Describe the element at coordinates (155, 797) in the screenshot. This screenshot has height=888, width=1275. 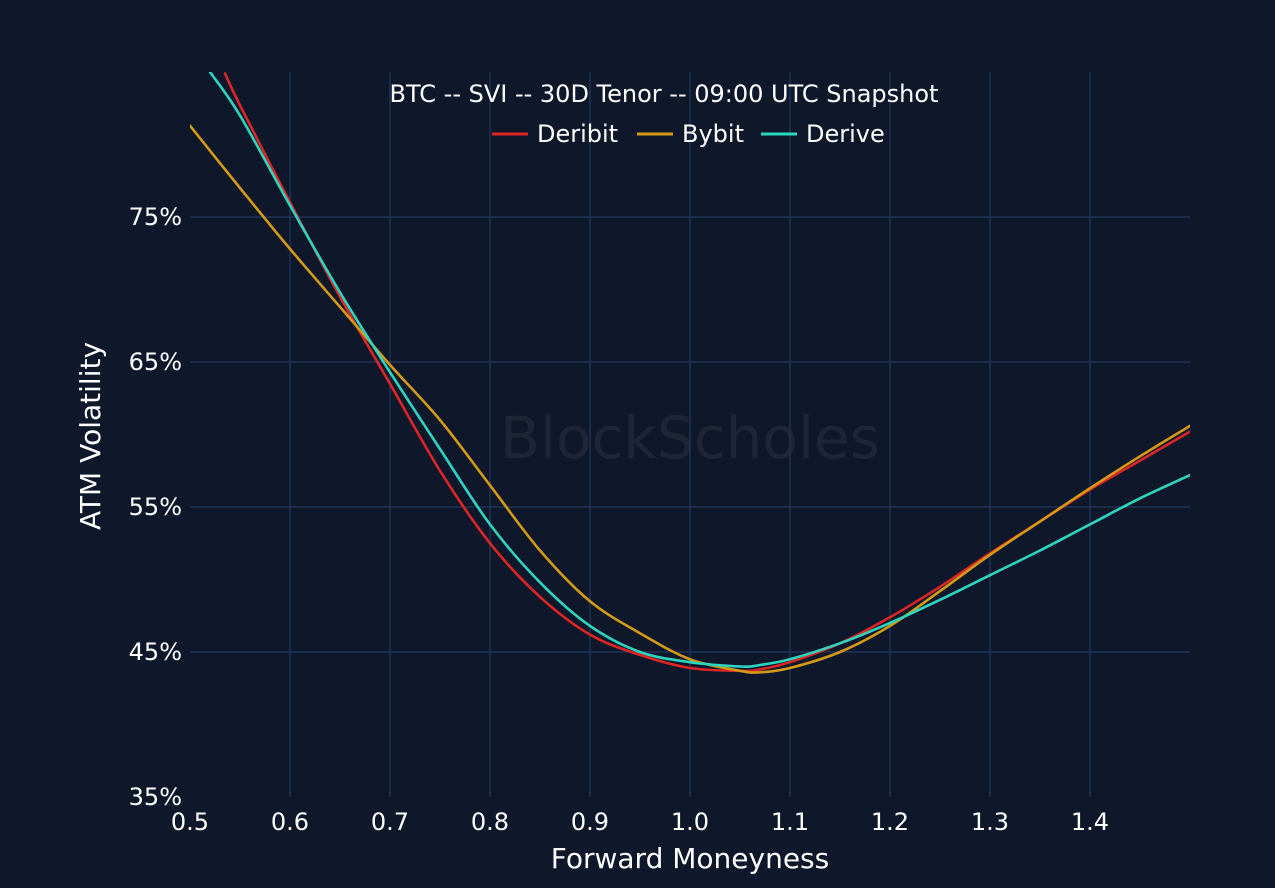
I see `y-tick-label: 35%` at that location.